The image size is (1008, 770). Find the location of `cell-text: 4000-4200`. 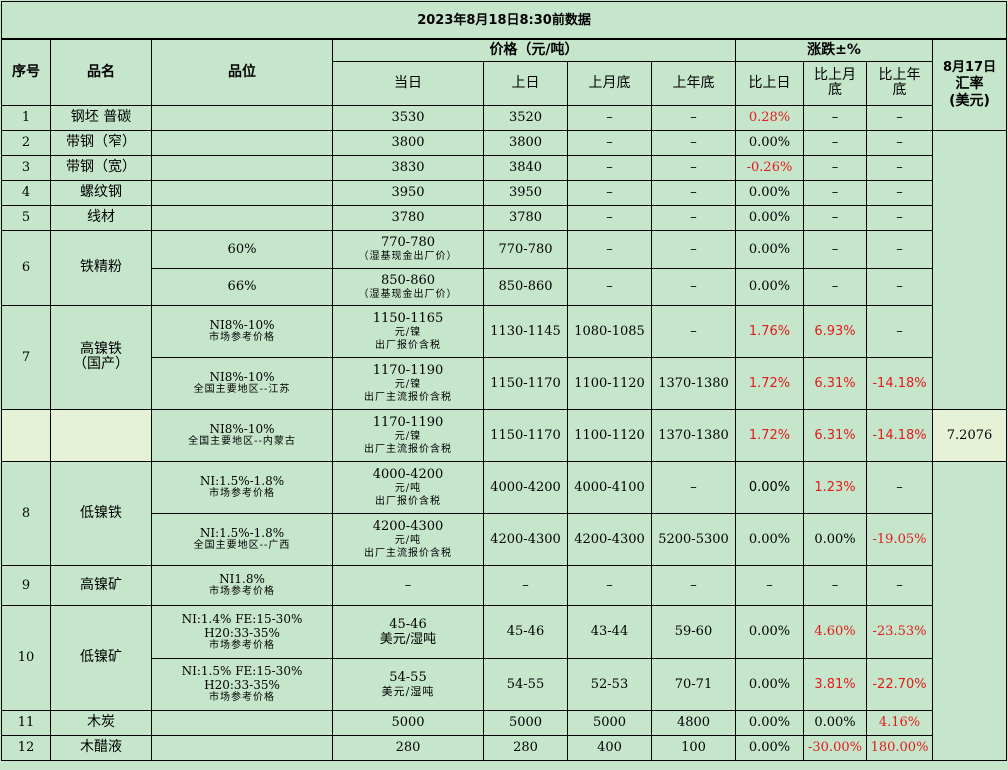

cell-text: 4000-4200 is located at coordinates (408, 474).